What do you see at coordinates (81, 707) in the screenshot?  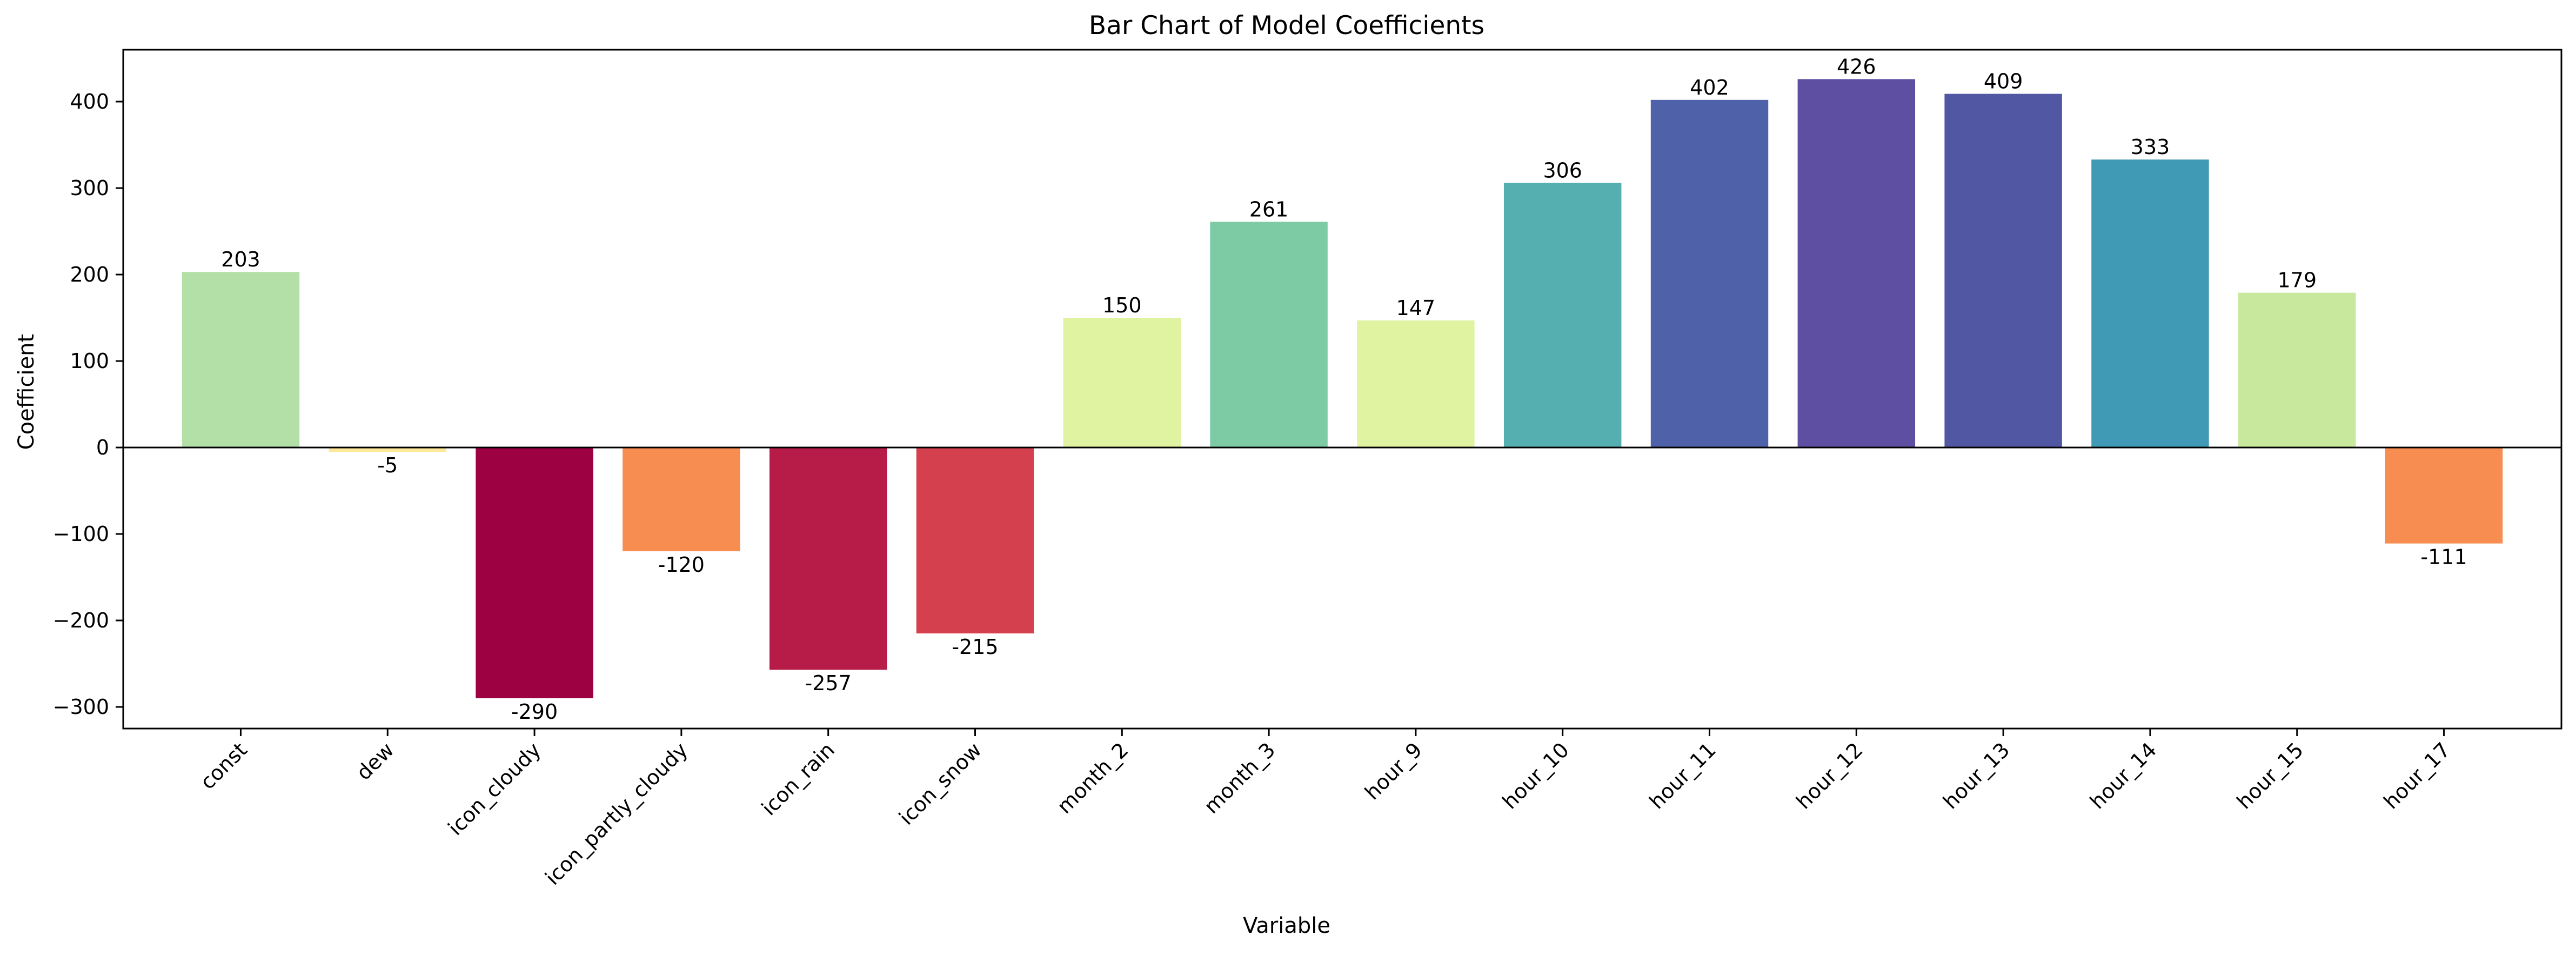 I see `y-tick-label: −300` at bounding box center [81, 707].